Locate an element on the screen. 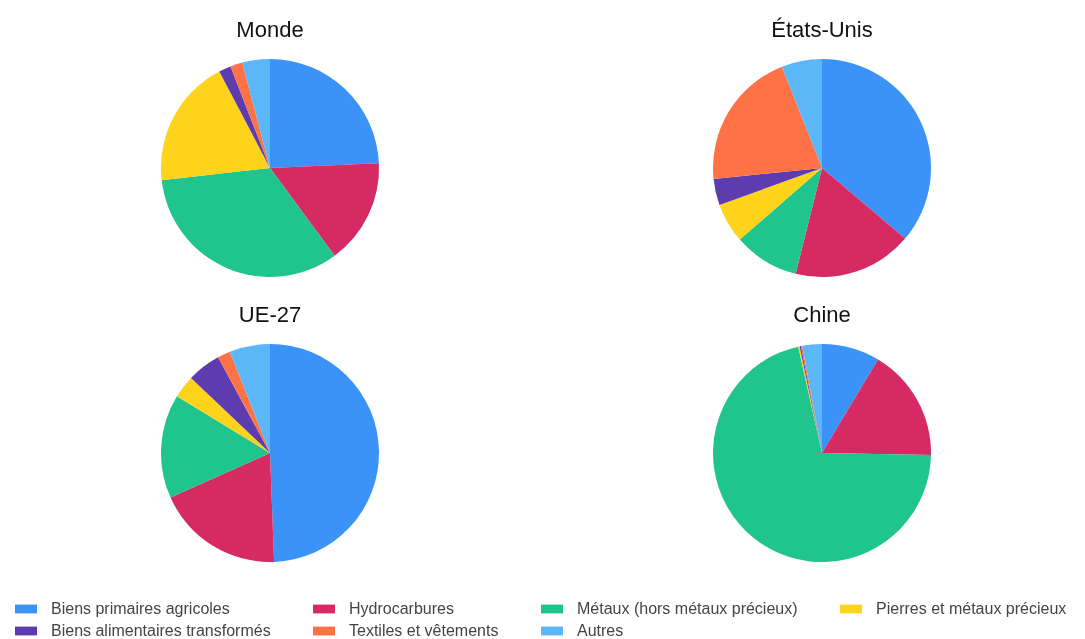 This screenshot has width=1085, height=639. legend-label: Textiles et vêtements is located at coordinates (424, 630).